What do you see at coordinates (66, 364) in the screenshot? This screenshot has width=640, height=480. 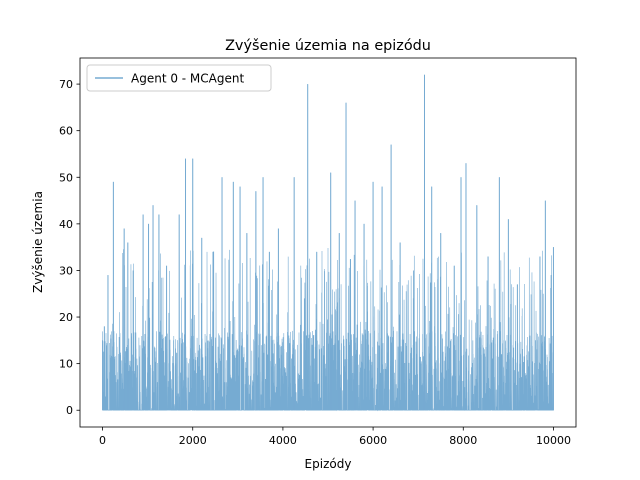 I see `y-tick-label: 10` at bounding box center [66, 364].